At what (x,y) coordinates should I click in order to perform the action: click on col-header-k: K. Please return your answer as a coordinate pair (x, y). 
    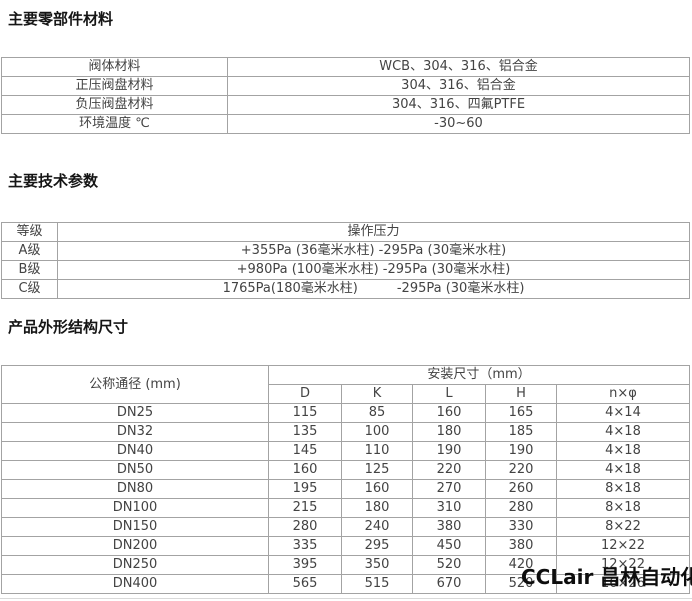
    Looking at the image, I should click on (377, 394).